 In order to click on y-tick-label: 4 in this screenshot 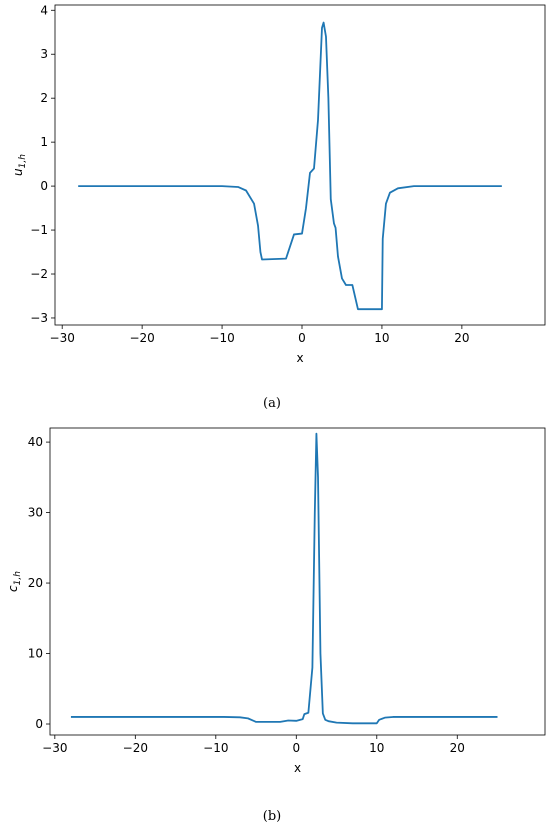, I will do `click(44, 10)`.